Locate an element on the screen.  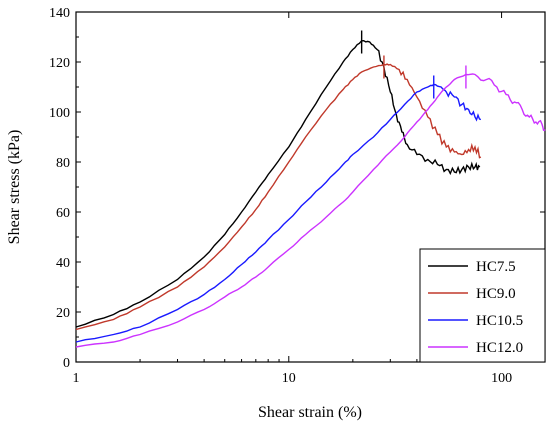
x-tick-label: 1 is located at coordinates (76, 378).